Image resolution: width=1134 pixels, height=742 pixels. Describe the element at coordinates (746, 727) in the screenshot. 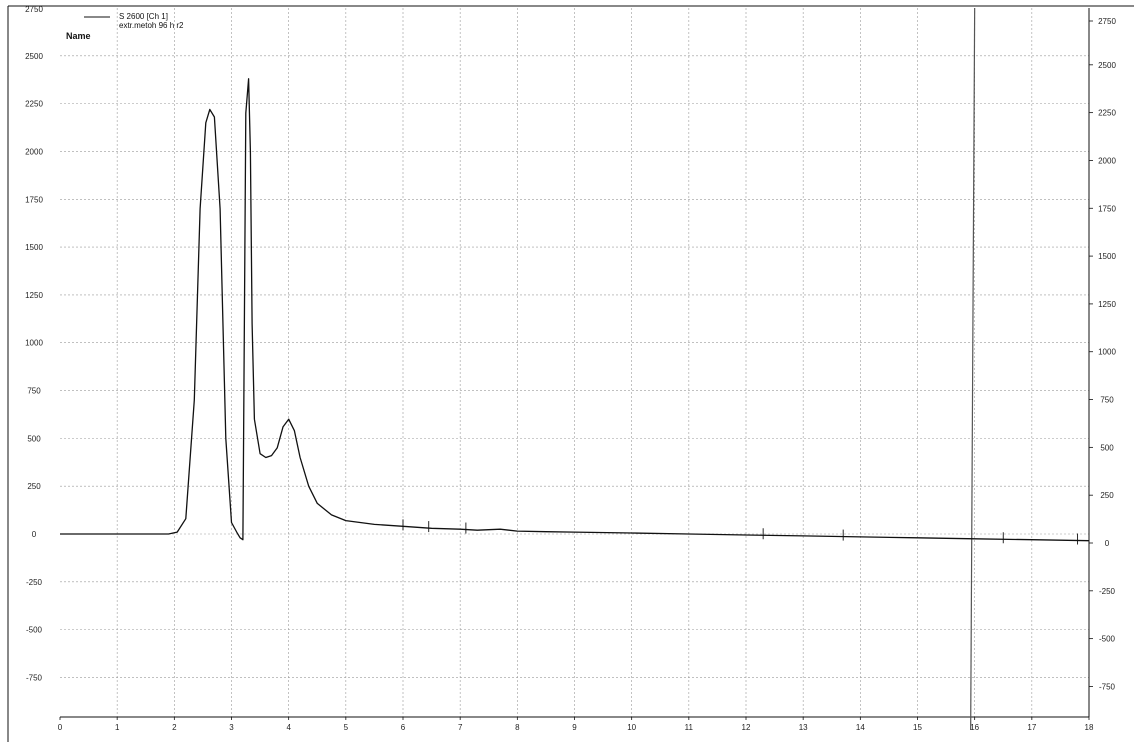

I see `x-tick-label: 12` at that location.